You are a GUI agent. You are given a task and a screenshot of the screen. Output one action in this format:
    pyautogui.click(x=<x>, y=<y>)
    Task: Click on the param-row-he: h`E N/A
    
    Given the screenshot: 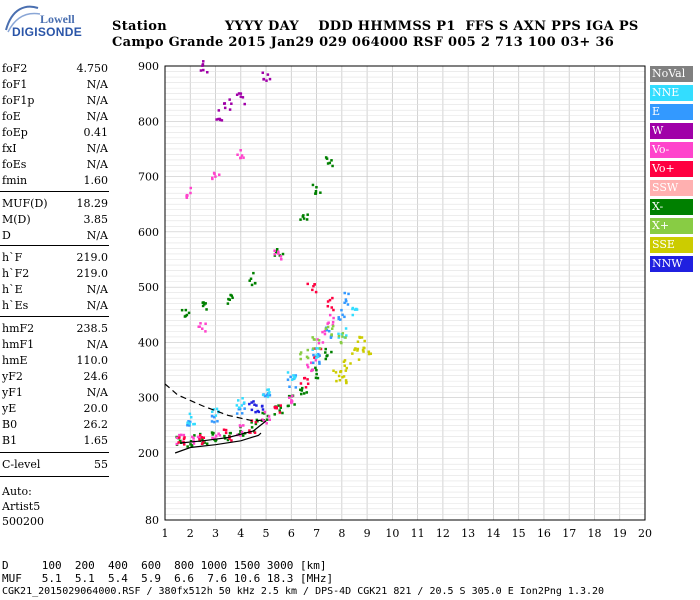 What is the action you would take?
    pyautogui.click(x=55, y=291)
    